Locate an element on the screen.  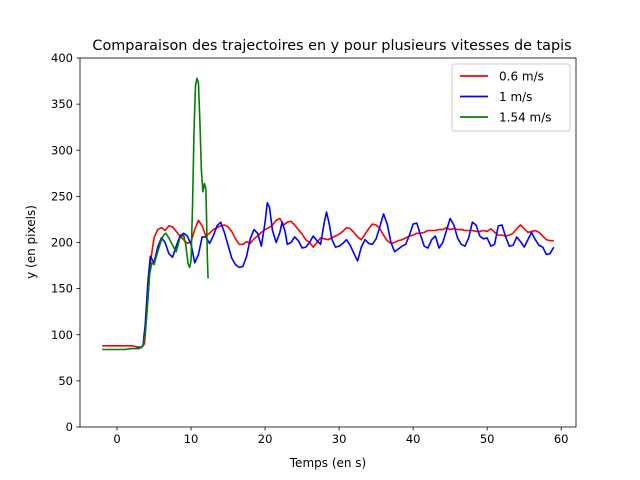
x-axis-label: Temps (en s) is located at coordinates (327, 463).